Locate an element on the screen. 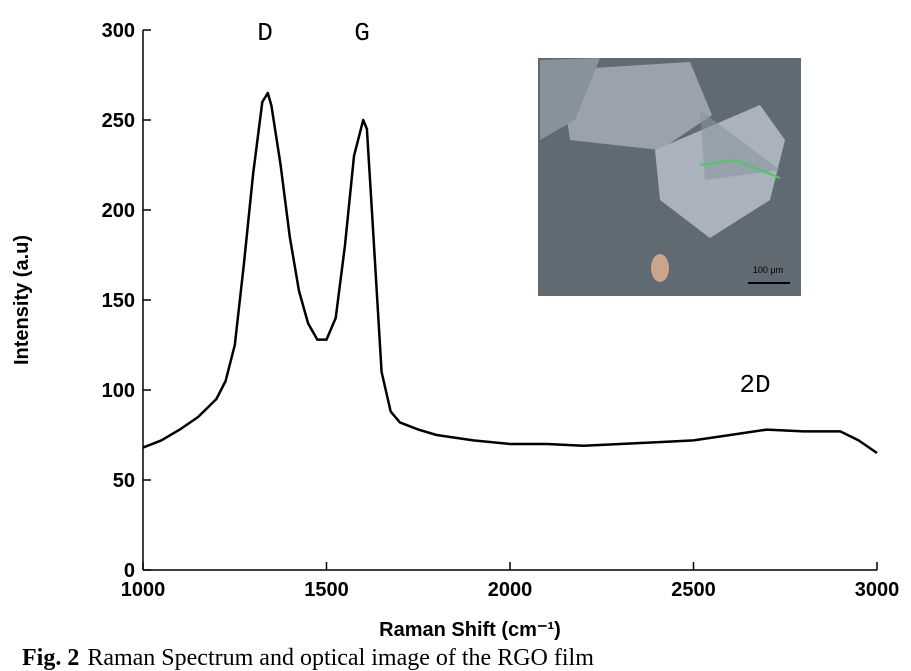 The width and height of the screenshot is (911, 671). inset-image: 100 μm is located at coordinates (669, 177).